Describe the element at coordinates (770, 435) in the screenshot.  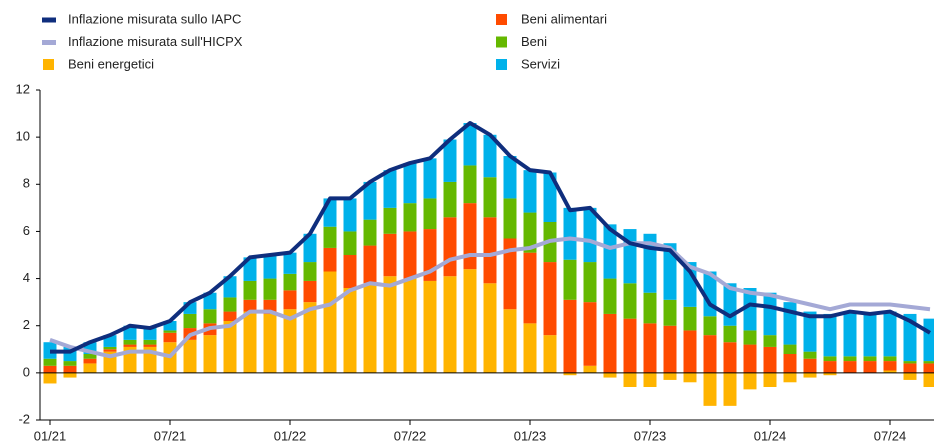
I see `x-tick-label: 01/24` at that location.